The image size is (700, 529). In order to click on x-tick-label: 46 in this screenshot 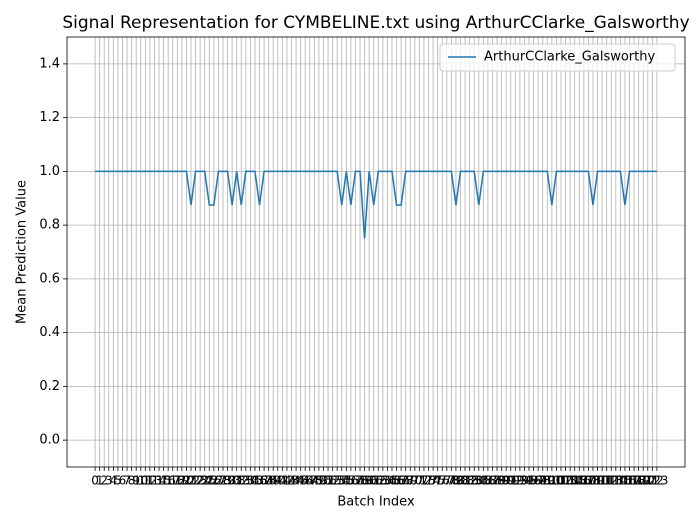, I will do `click(305, 481)`.